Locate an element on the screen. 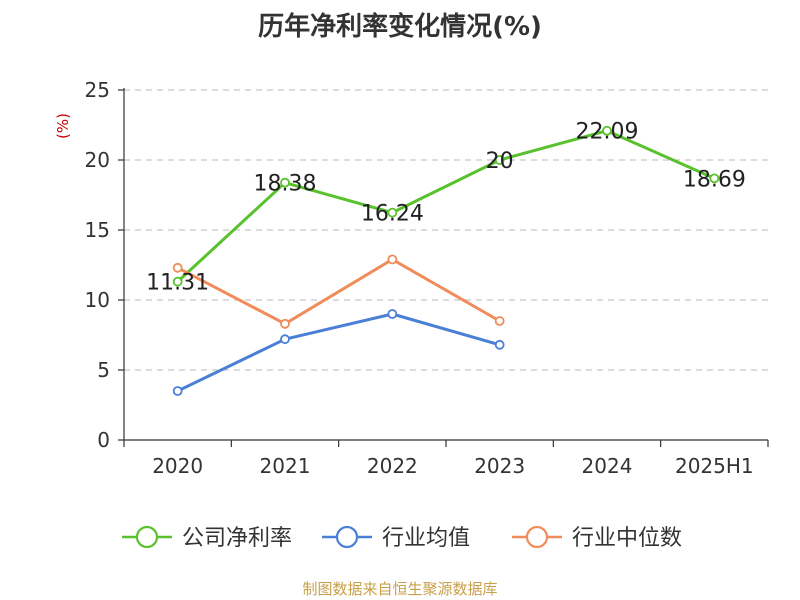  x-tick-labels: 2020 2021 2022 2023 2024 2025H1 is located at coordinates (452, 466).